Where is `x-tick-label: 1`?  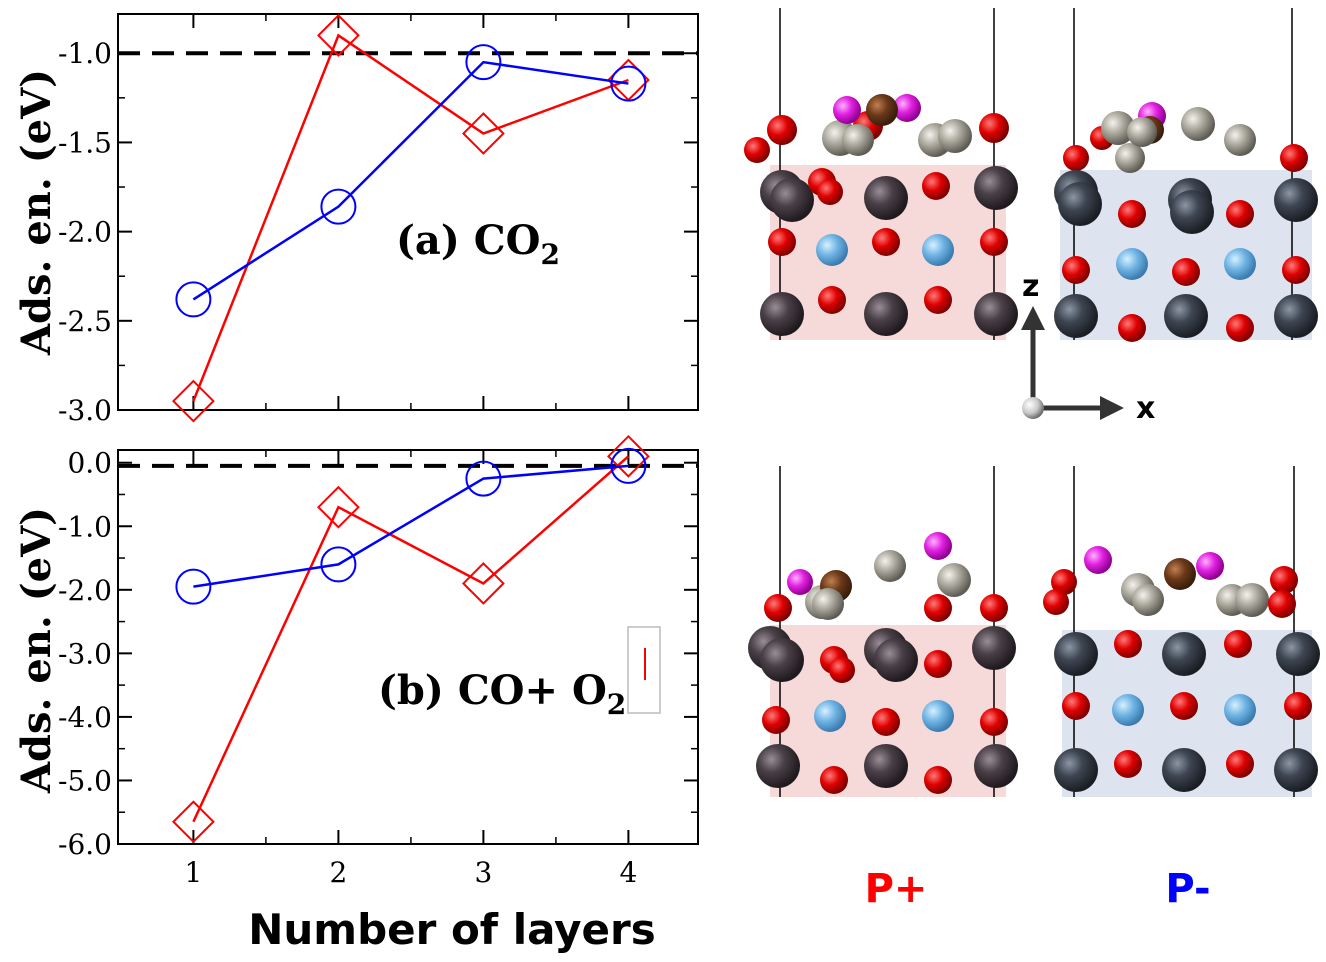 x-tick-label: 1 is located at coordinates (193, 872).